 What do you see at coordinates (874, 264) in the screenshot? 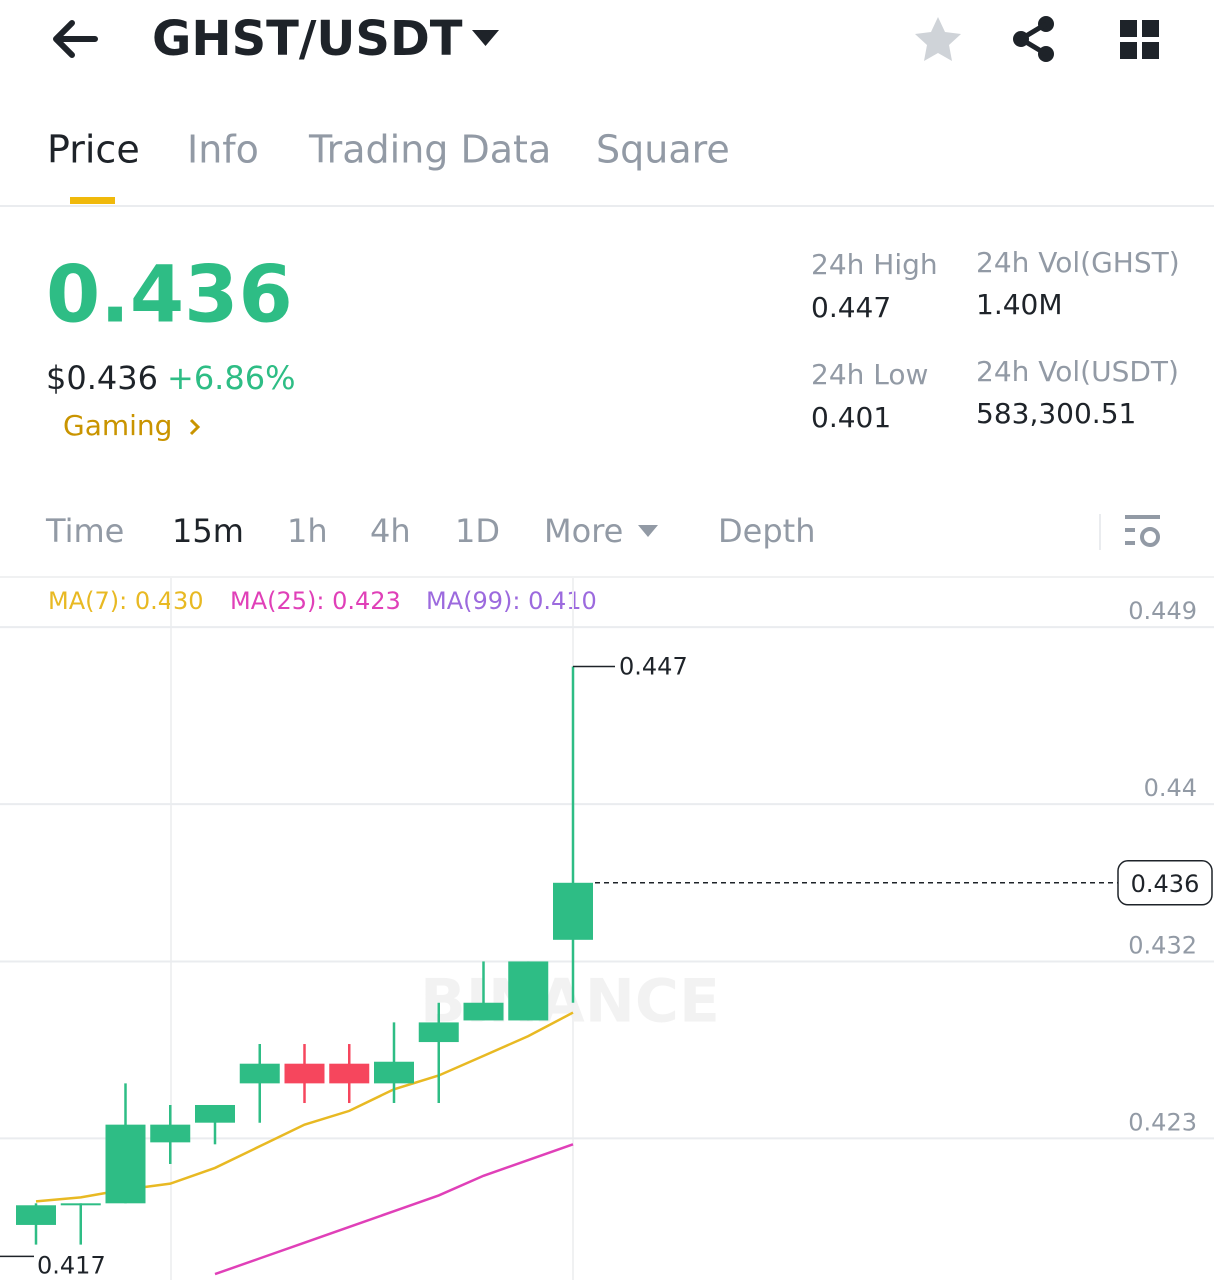
I see `stat-label: 24h High` at bounding box center [874, 264].